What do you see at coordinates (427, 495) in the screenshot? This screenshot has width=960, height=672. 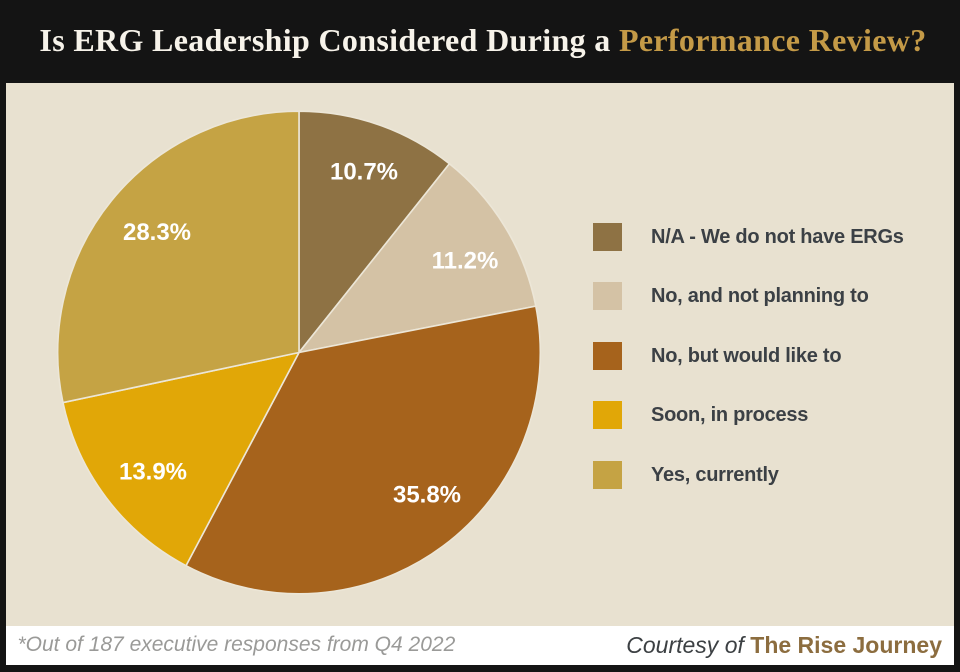 I see `svg-text: 35.8%` at bounding box center [427, 495].